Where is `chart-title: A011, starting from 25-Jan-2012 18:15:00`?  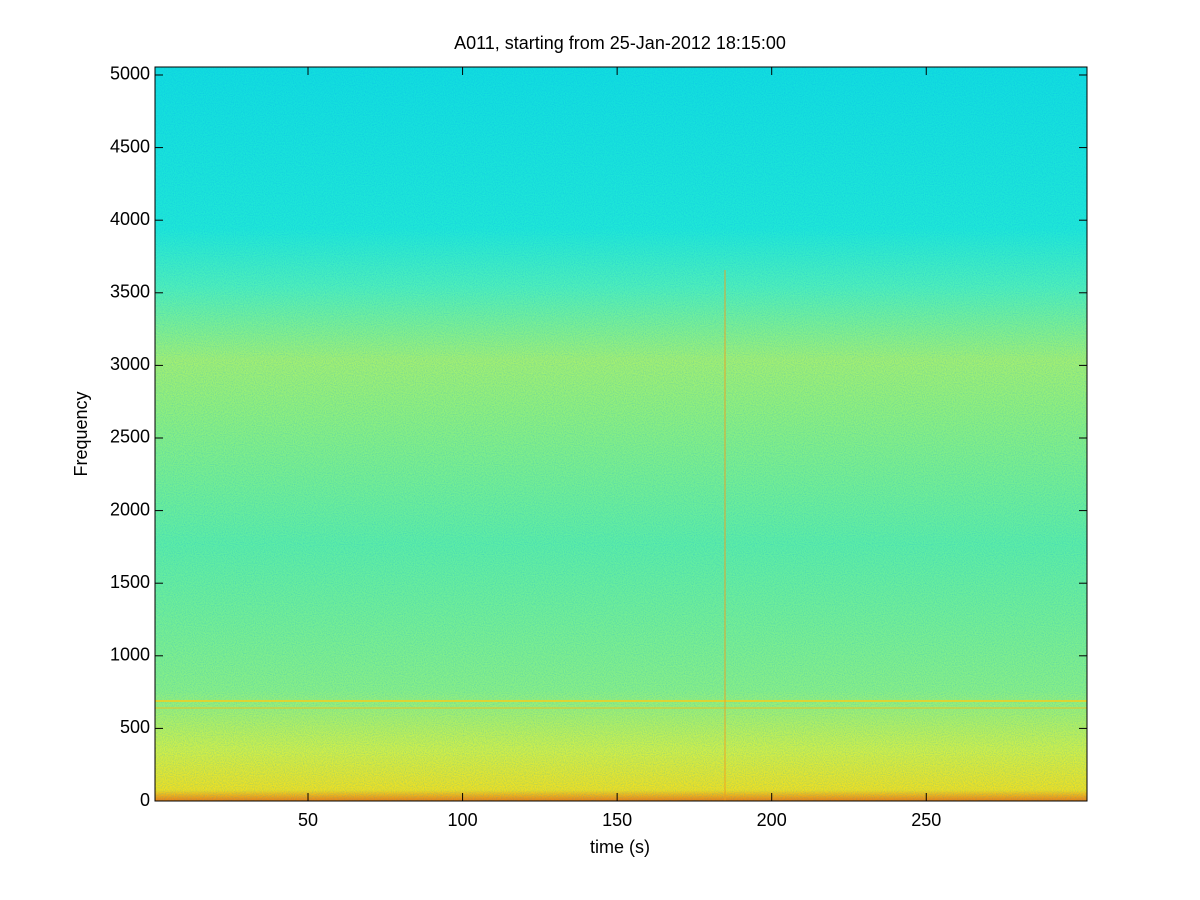 chart-title: A011, starting from 25-Jan-2012 18:15:00 is located at coordinates (620, 43).